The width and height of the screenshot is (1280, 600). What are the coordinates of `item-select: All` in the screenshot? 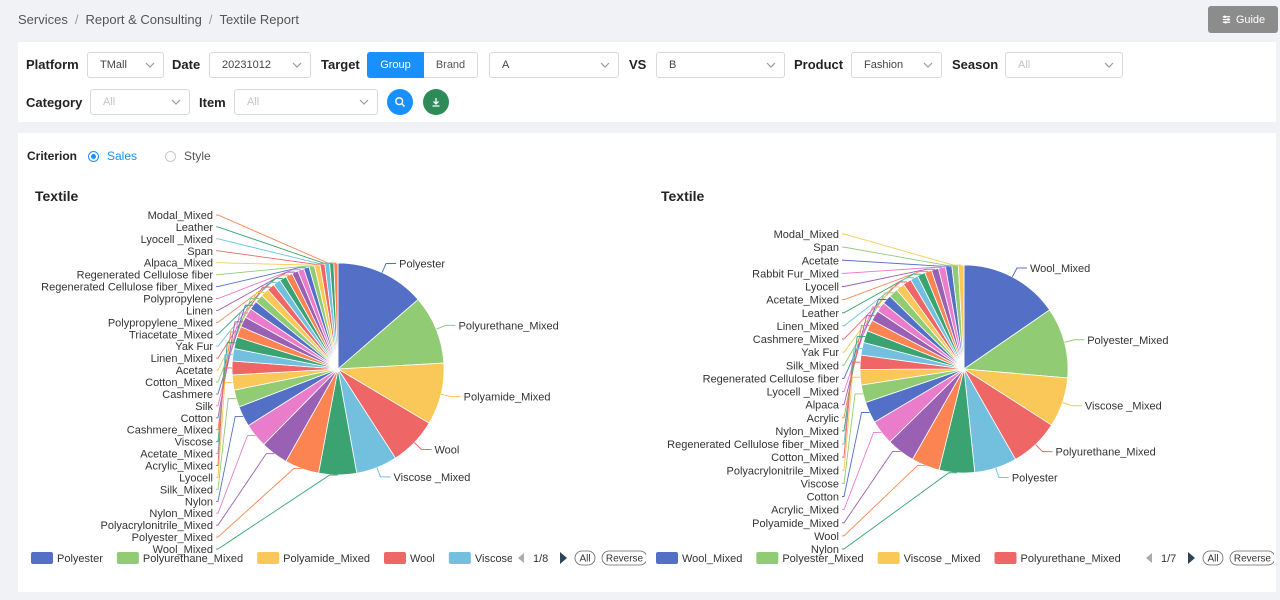 It's located at (306, 102).